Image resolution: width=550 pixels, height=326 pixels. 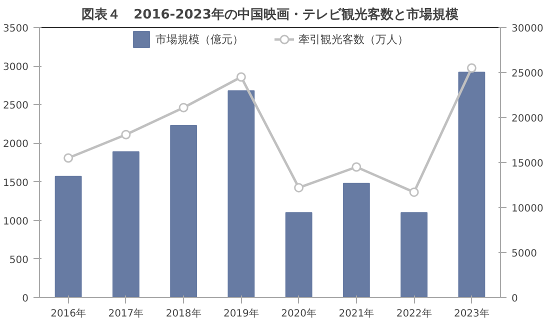 I want to click on x-tick-label: 2023年, so click(x=472, y=314).